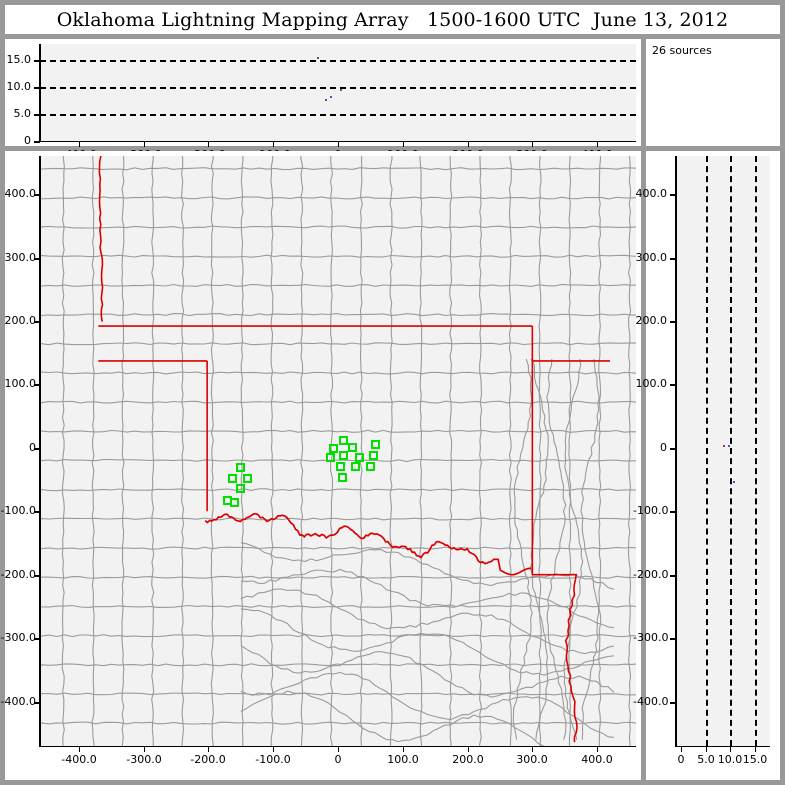 This screenshot has height=785, width=785. Describe the element at coordinates (706, 759) in the screenshot. I see `x-tick-label-1: 5.0` at that location.